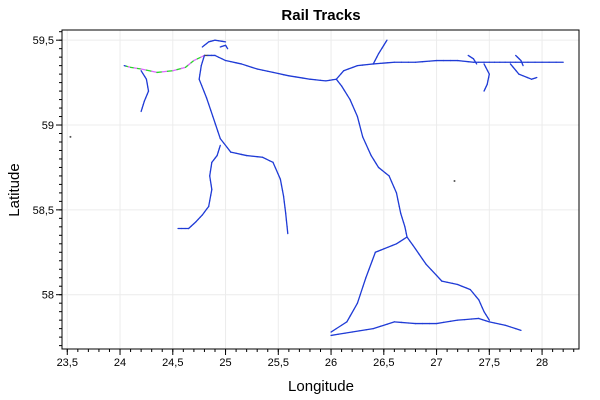  Describe the element at coordinates (172, 363) in the screenshot. I see `x-tick-label: 24,5` at that location.